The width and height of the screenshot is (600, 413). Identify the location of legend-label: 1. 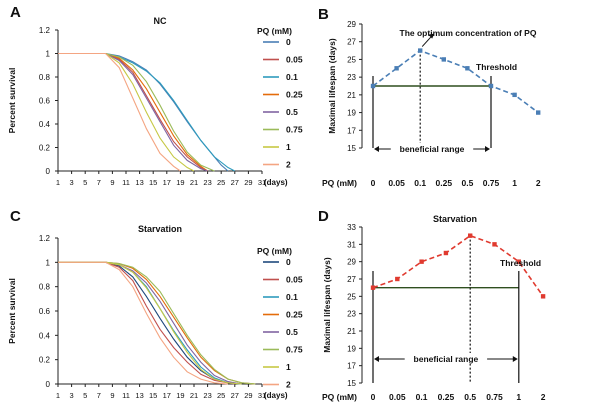
(288, 147).